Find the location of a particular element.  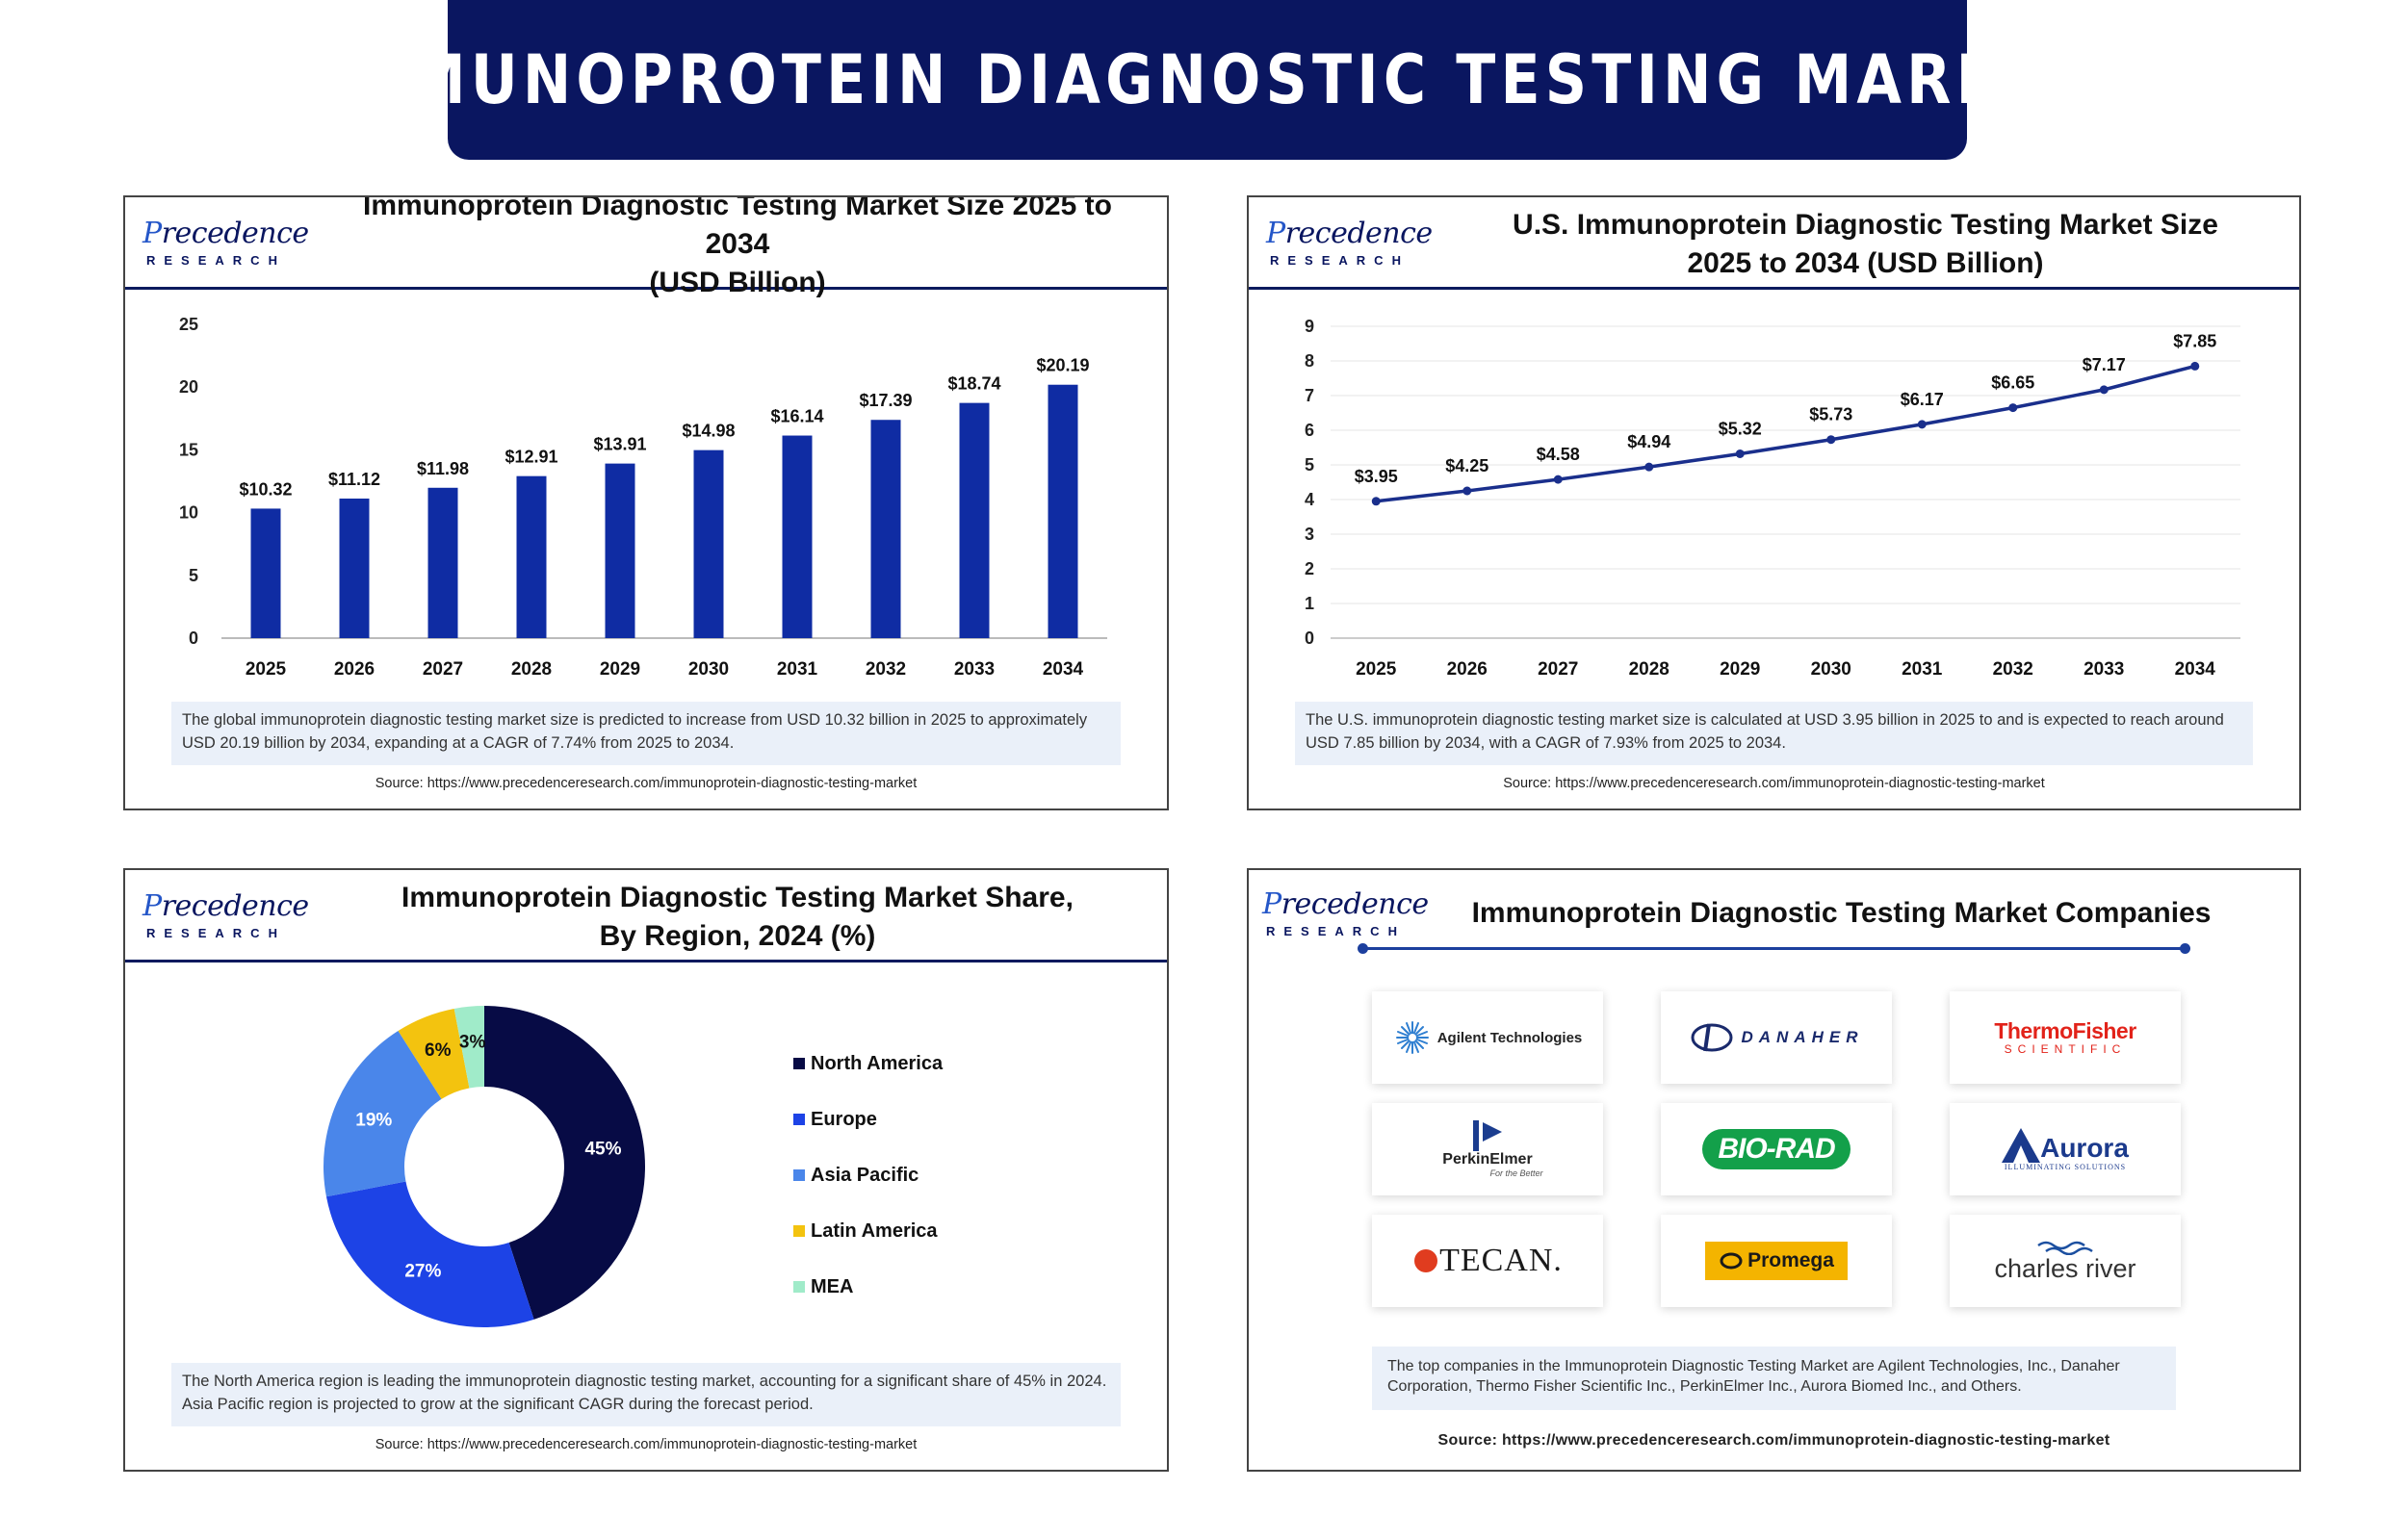

y-tick-label: 5 is located at coordinates (1309, 465).